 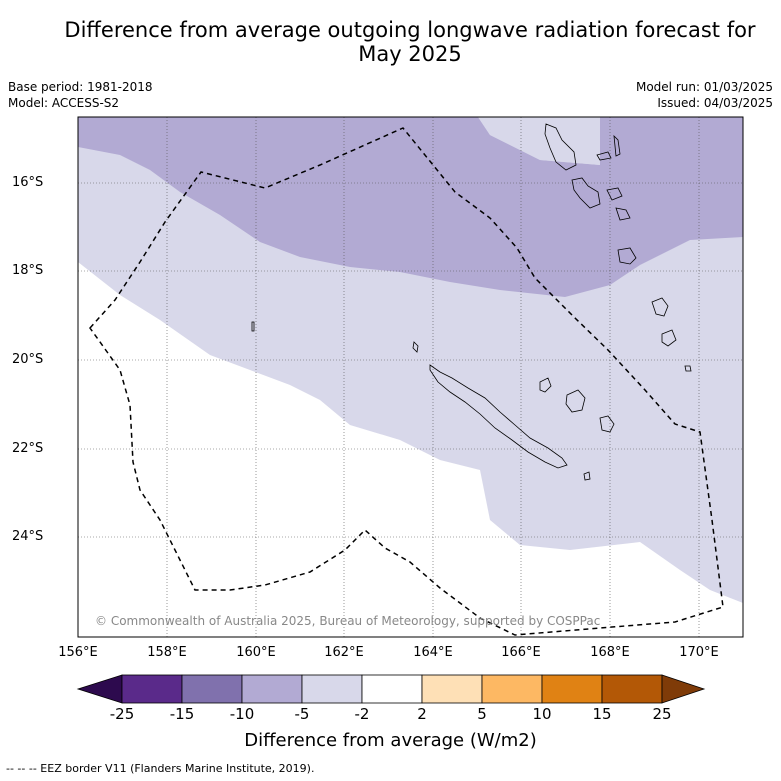 I want to click on vanuatu-tanna, so click(x=627, y=256).